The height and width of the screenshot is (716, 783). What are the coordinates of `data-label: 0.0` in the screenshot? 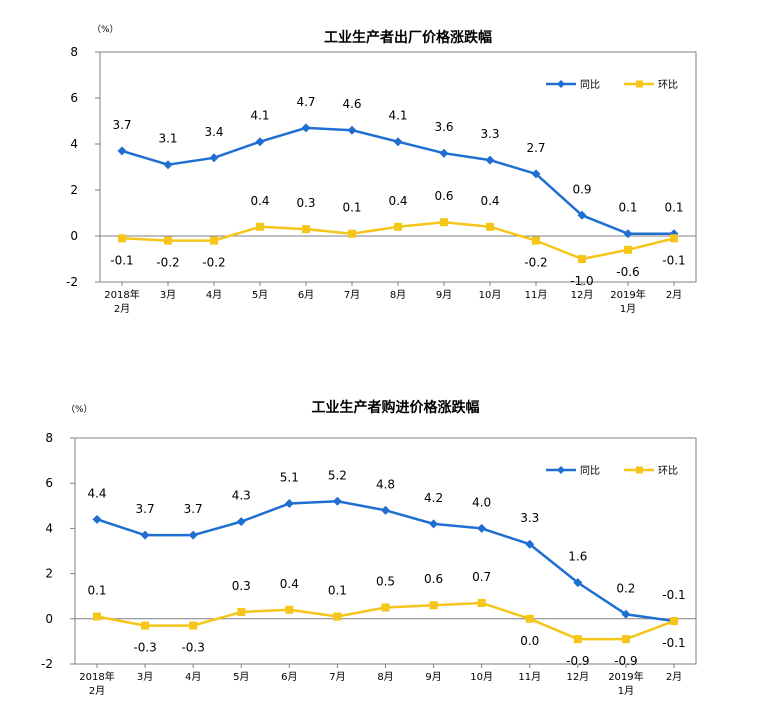 It's located at (529, 641).